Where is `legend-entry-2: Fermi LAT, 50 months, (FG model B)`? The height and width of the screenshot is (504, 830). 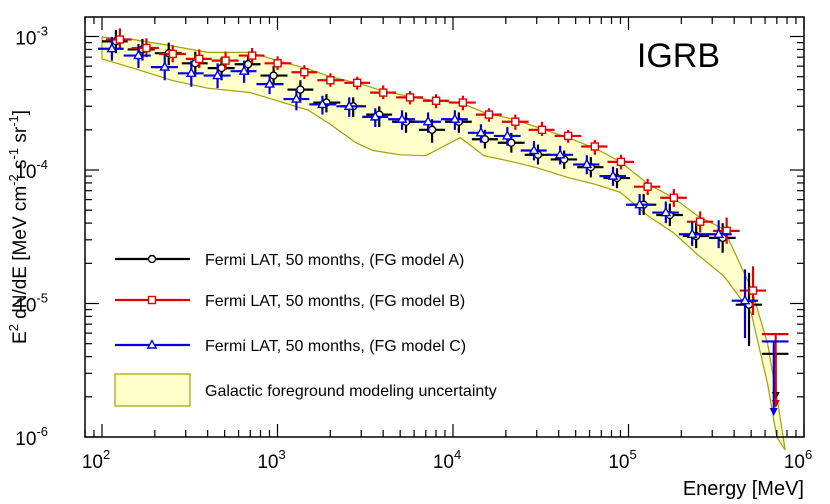 legend-entry-2: Fermi LAT, 50 months, (FG model B) is located at coordinates (290, 301).